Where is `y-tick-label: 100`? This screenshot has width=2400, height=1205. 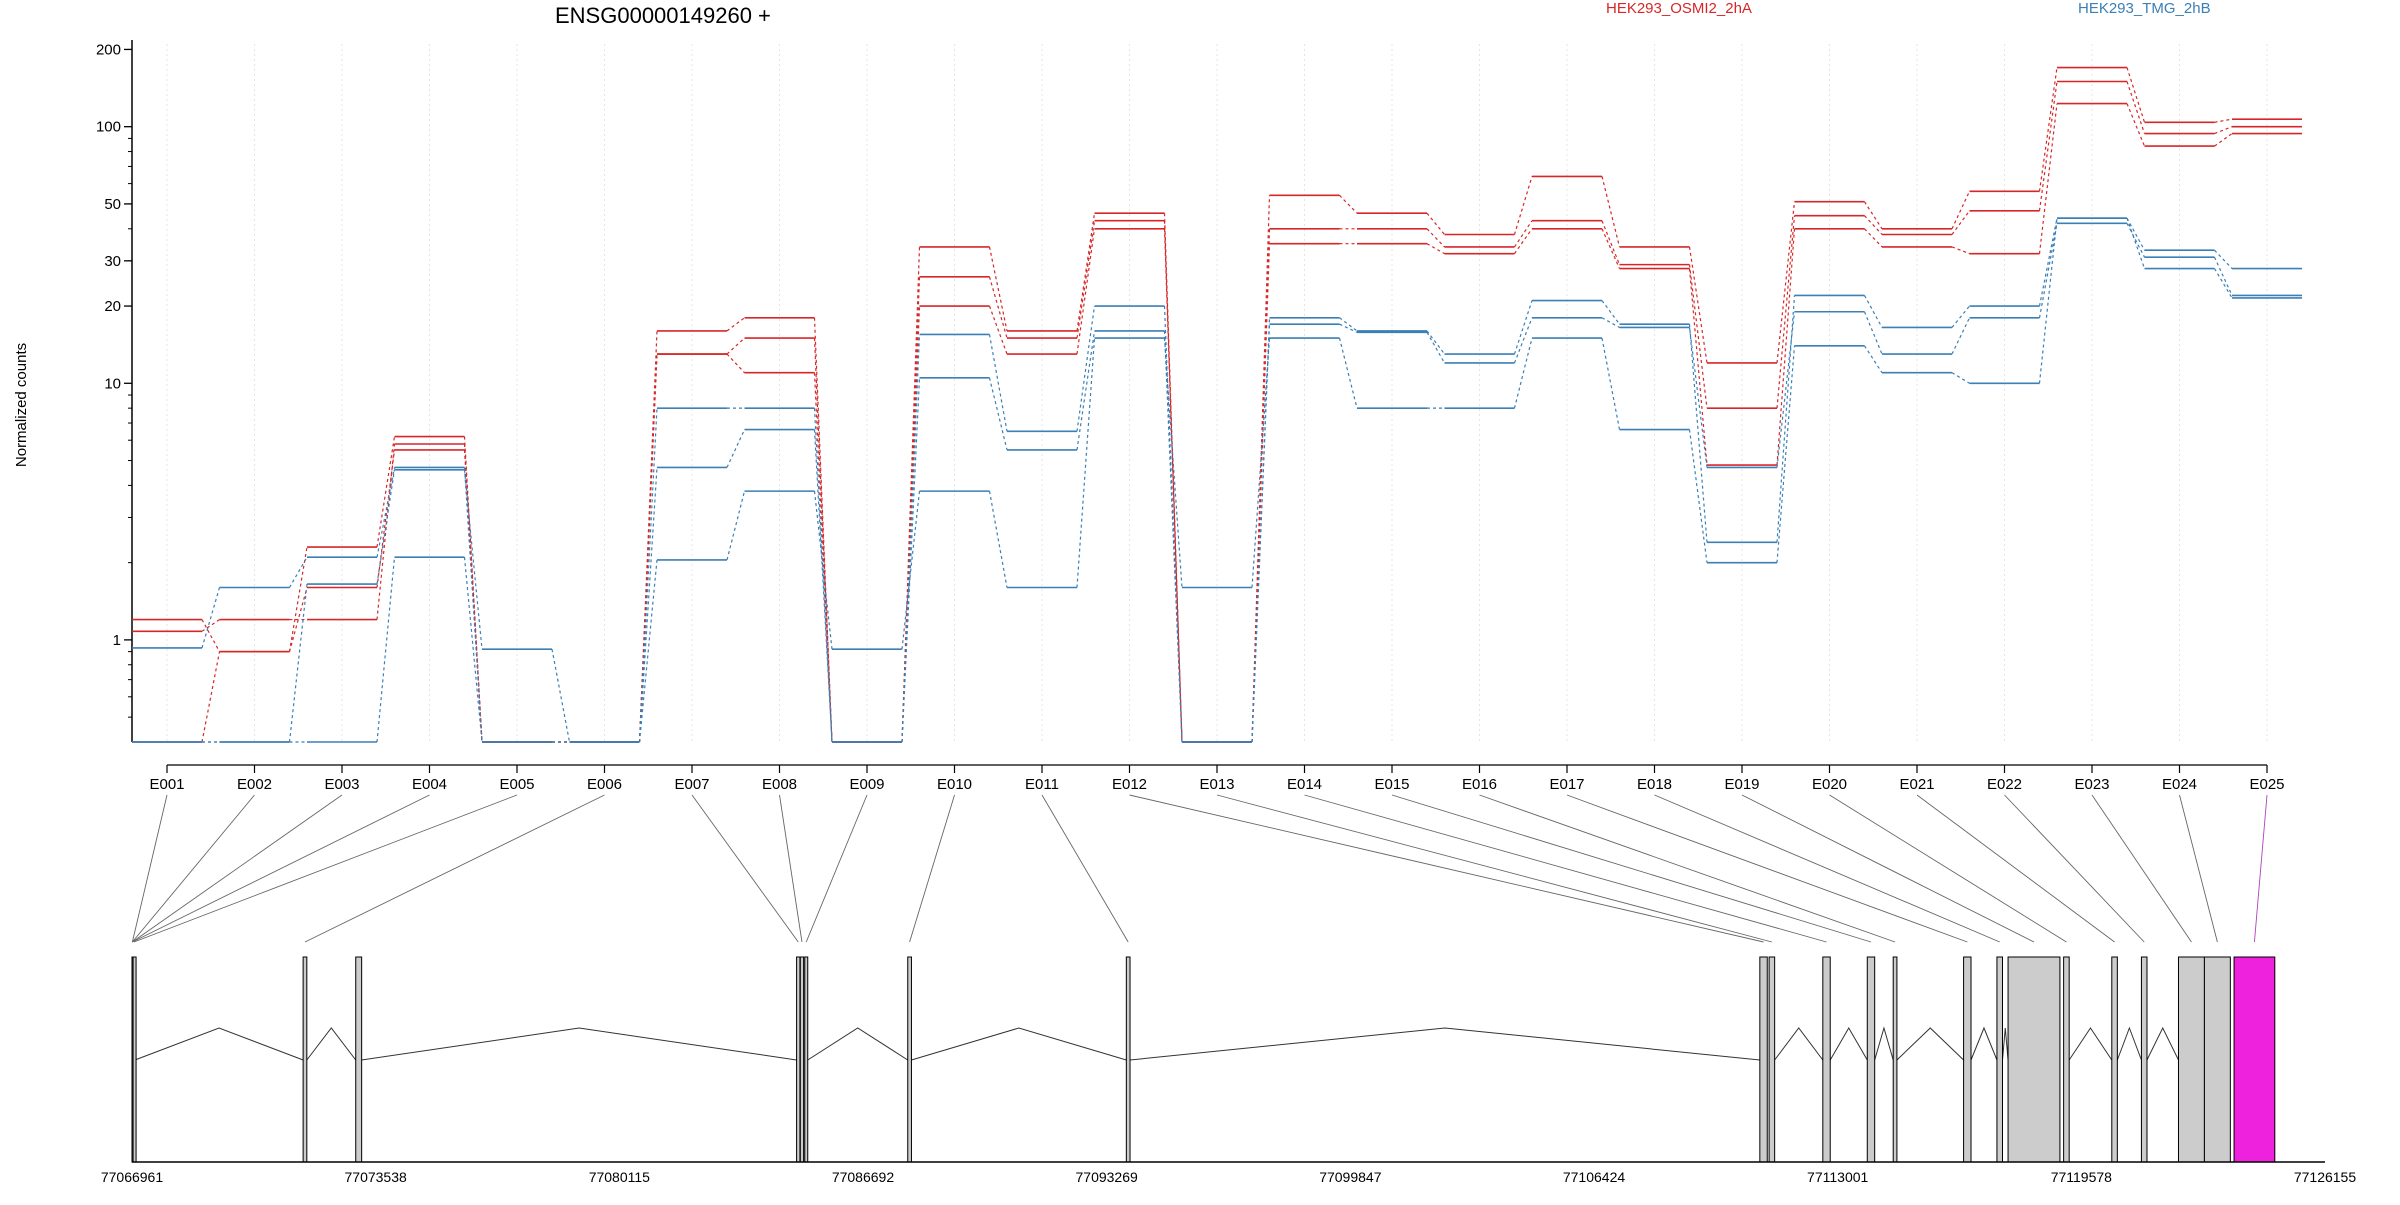
y-tick-label: 100 is located at coordinates (108, 127).